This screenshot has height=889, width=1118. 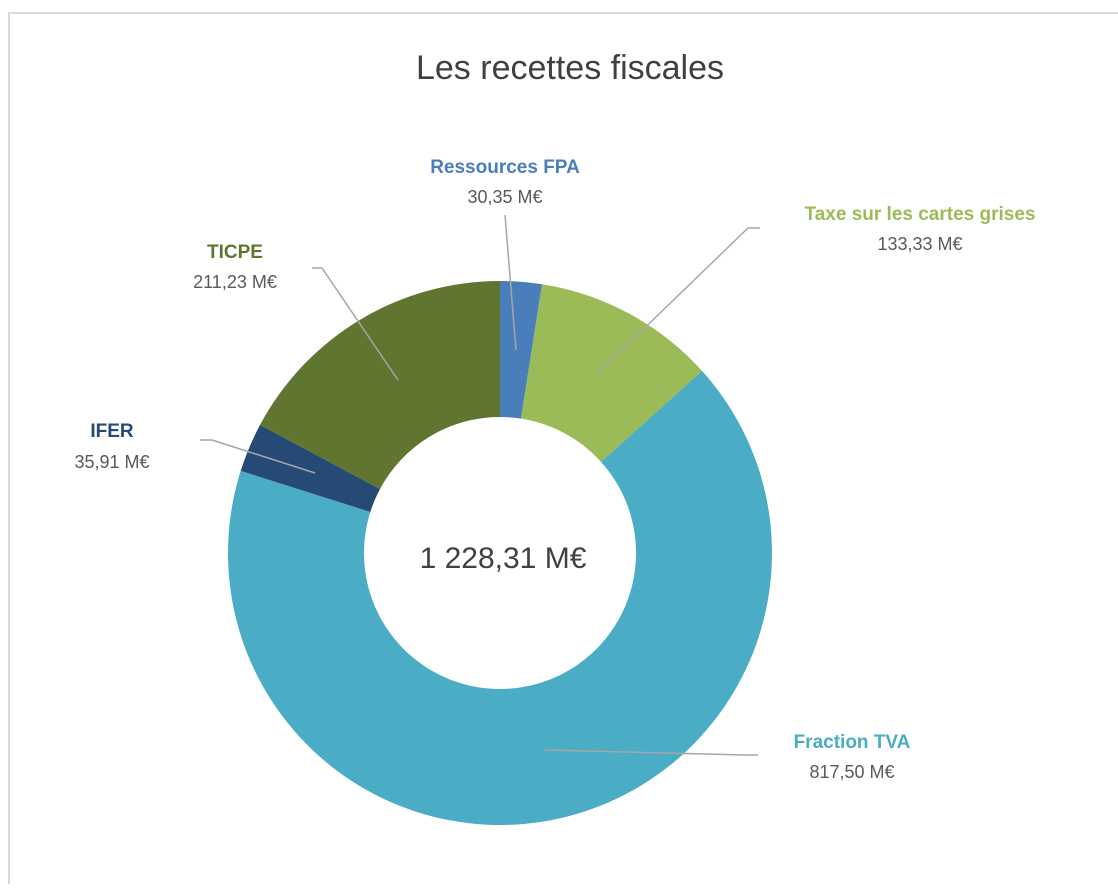 I want to click on segment-value: 30,35 M€, so click(x=504, y=197).